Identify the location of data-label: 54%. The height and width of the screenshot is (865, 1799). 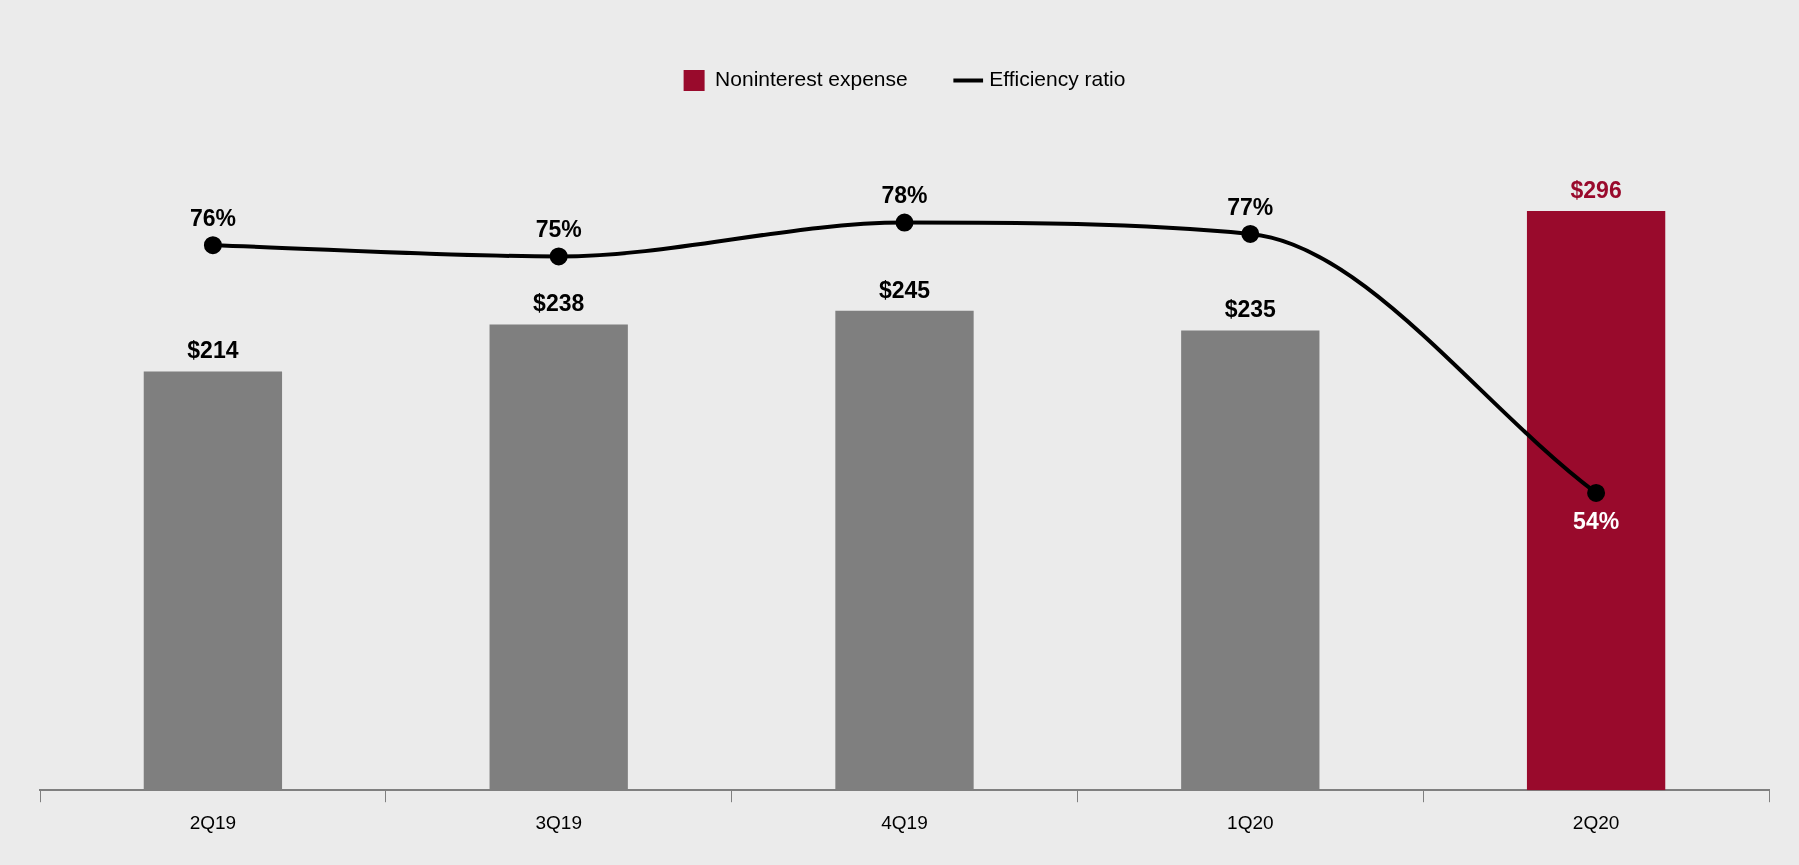
(1596, 520).